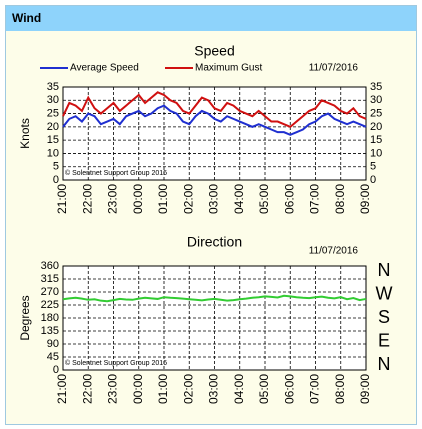  I want to click on y-tick-label: 45, so click(53, 357).